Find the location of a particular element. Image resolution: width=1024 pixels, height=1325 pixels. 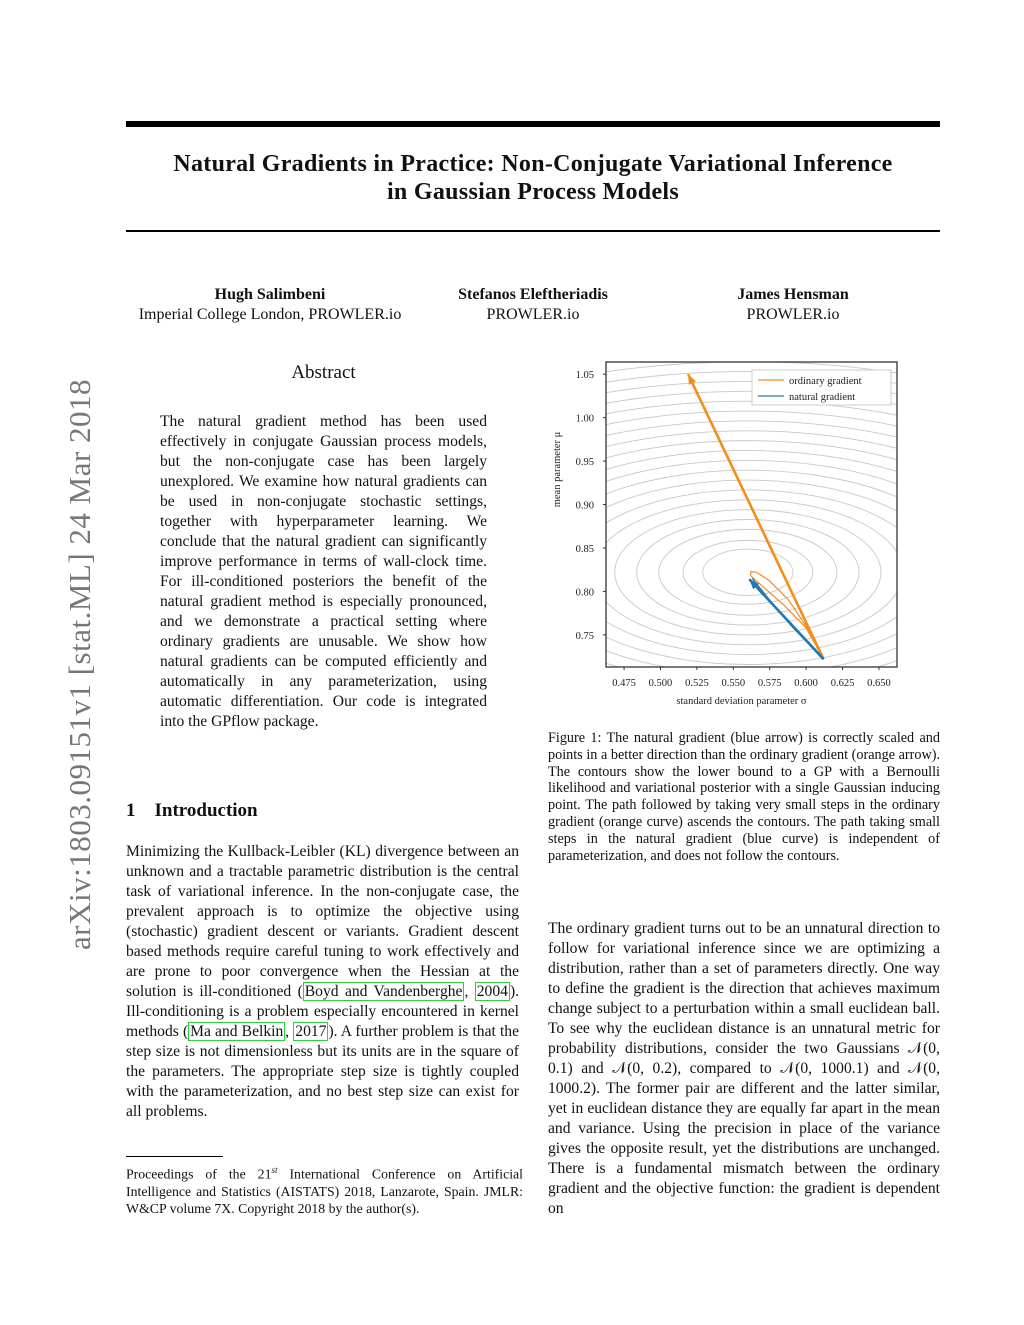

author-2: Stefanos Eleftheriadis PROWLER.io is located at coordinates (533, 305).